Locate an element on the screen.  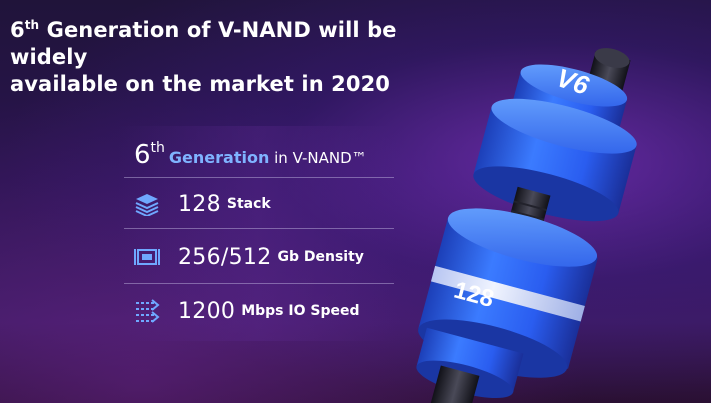
spec-speed-value: 1200 is located at coordinates (207, 311).